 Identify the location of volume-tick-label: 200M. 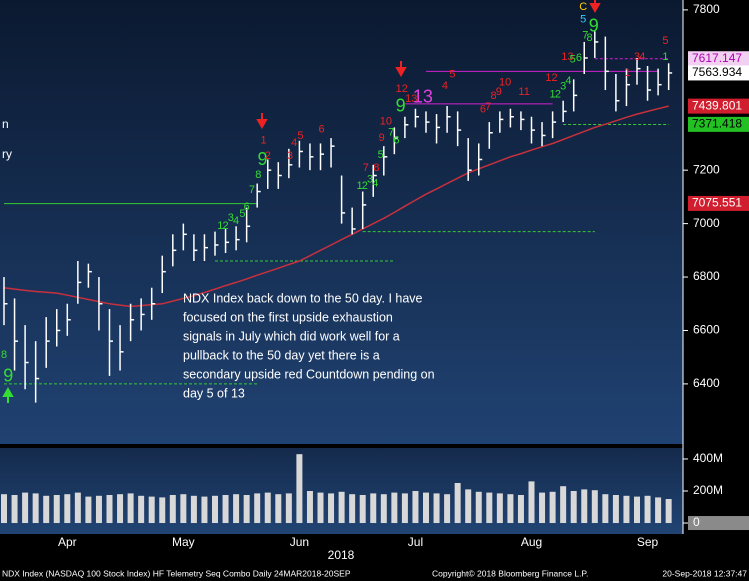
(708, 490).